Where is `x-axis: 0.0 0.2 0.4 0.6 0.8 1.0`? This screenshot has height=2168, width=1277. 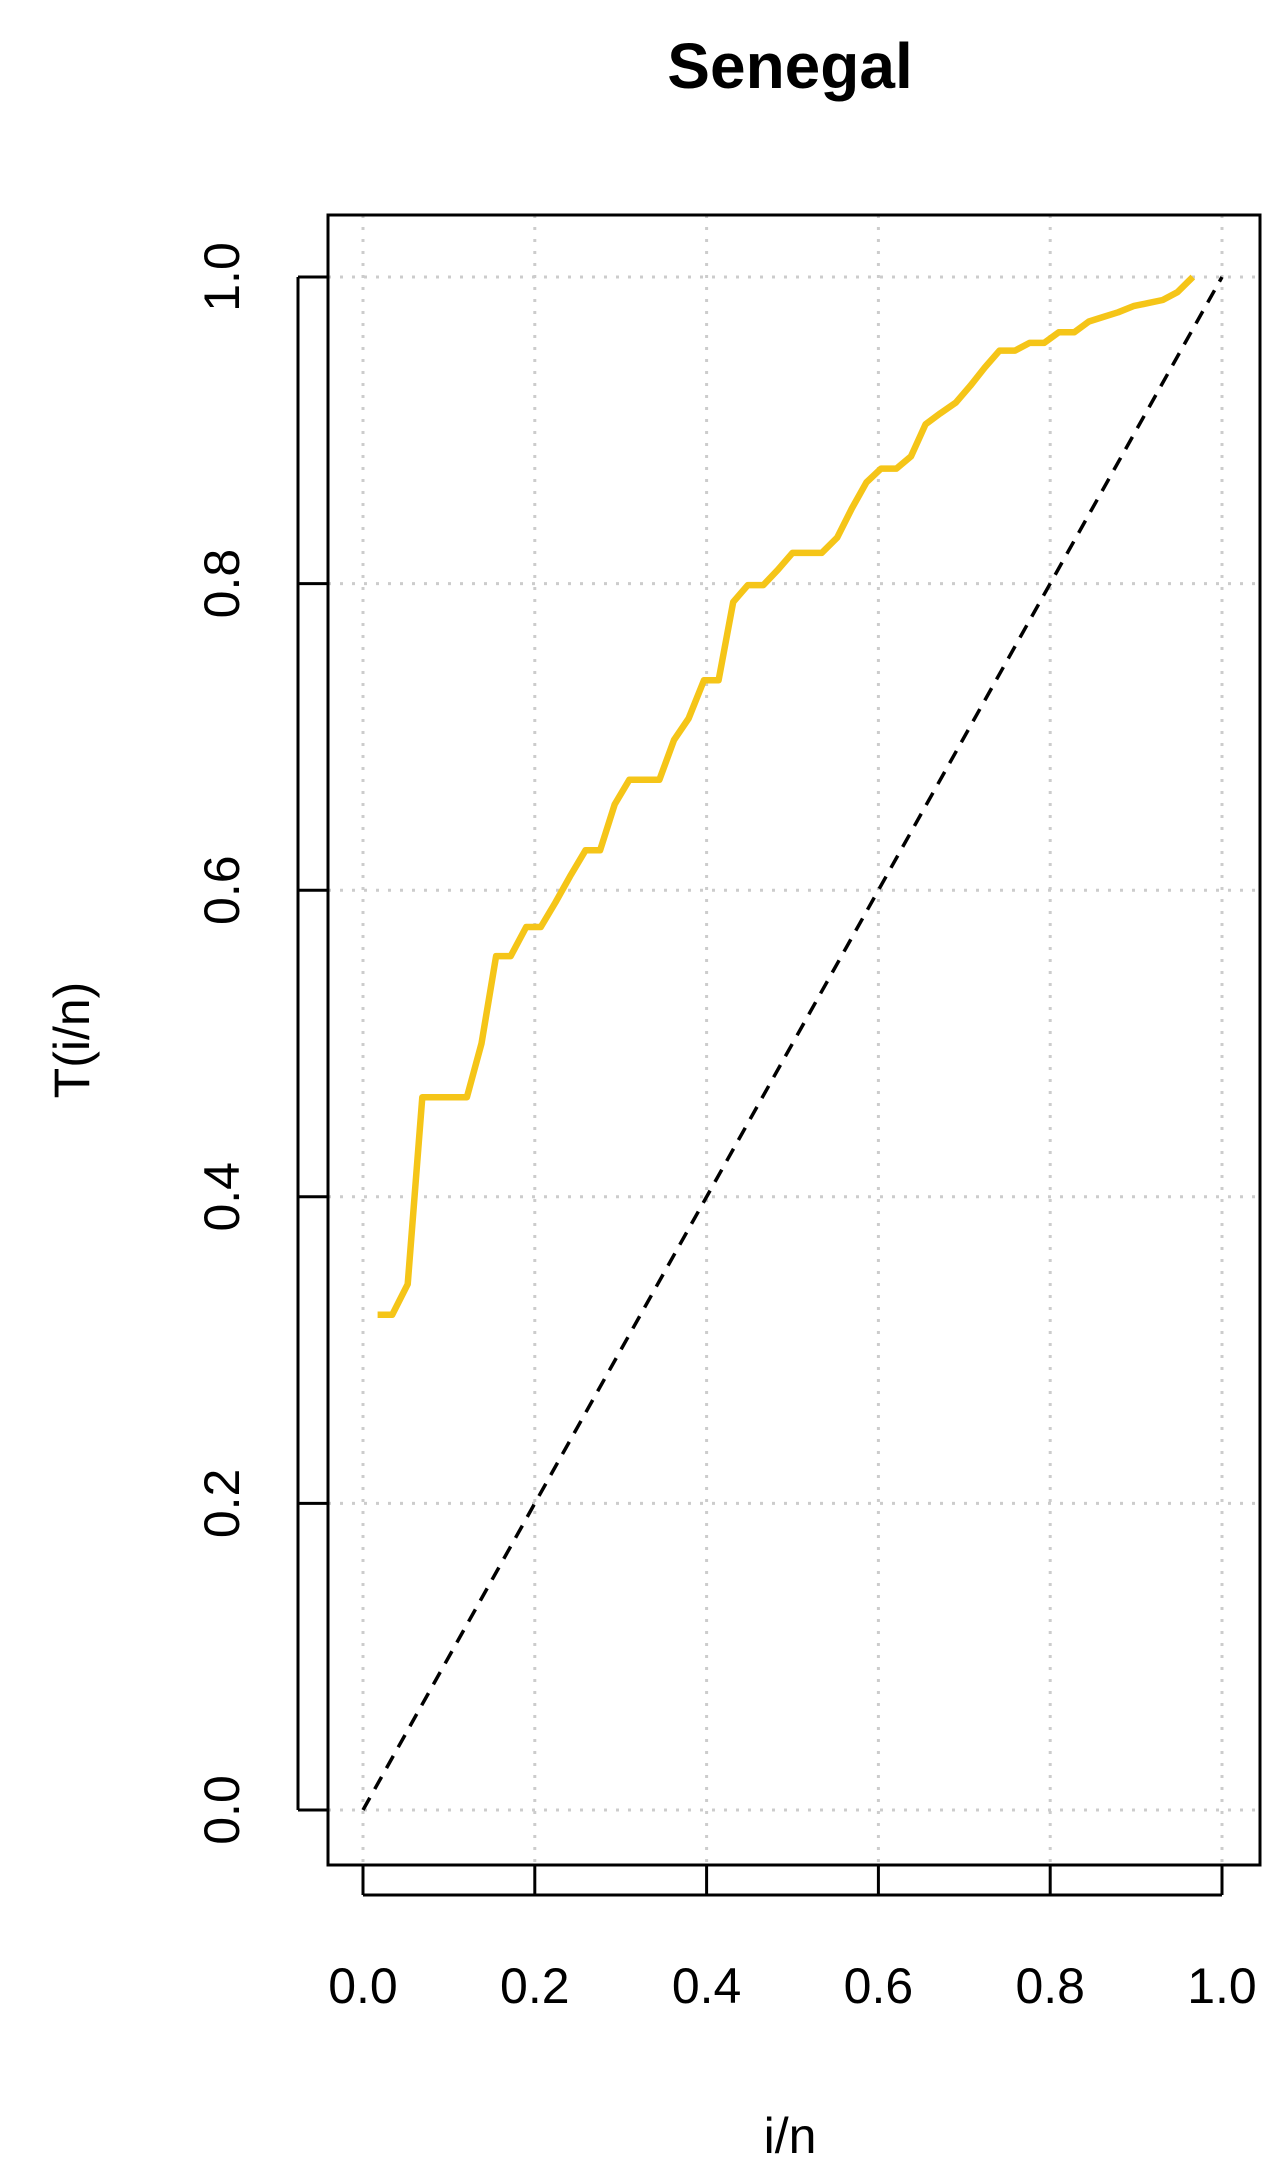
x-axis: 0.0 0.2 0.4 0.6 0.8 1.0 is located at coordinates (792, 1939).